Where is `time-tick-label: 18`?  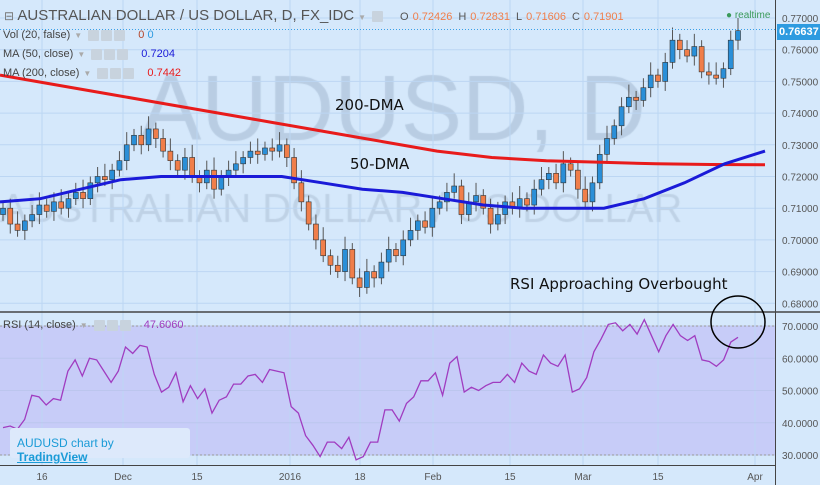
time-tick-label: 18 is located at coordinates (360, 477).